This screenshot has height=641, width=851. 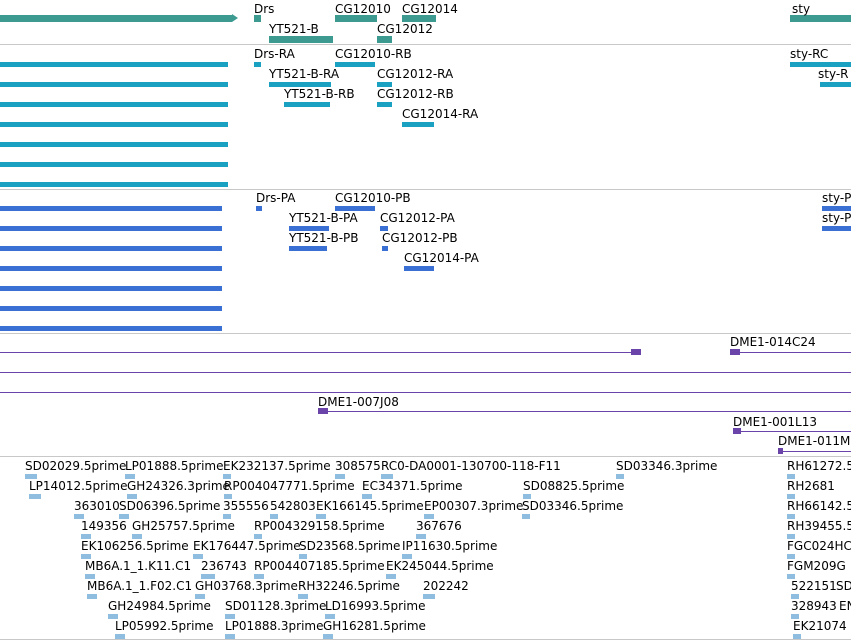 I want to click on est-label: 355556, so click(x=246, y=506).